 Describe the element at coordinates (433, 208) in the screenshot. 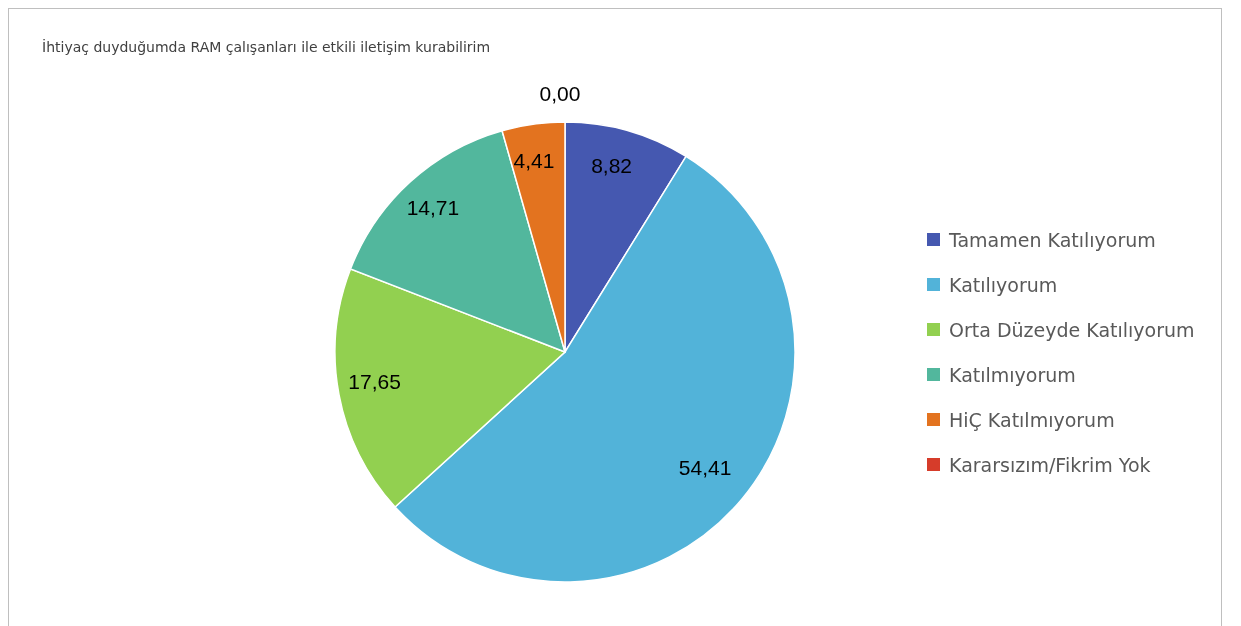

I see `data-label: 14,71` at that location.